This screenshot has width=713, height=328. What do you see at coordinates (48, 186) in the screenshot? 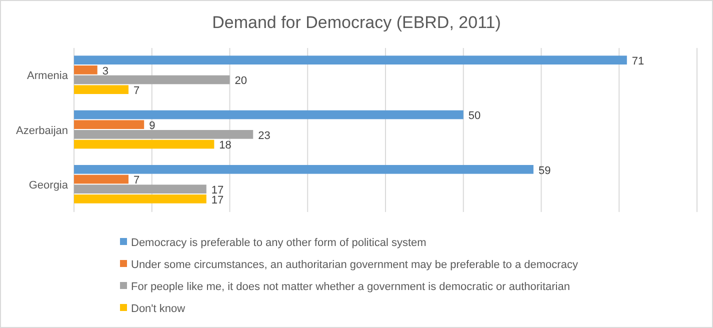
I see `y-tick-label: Georgia` at bounding box center [48, 186].